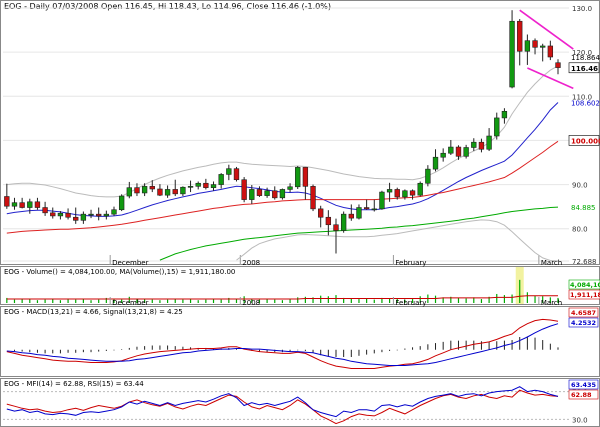 This screenshot has height=427, width=600. I want to click on macd-lines, so click(282, 343).